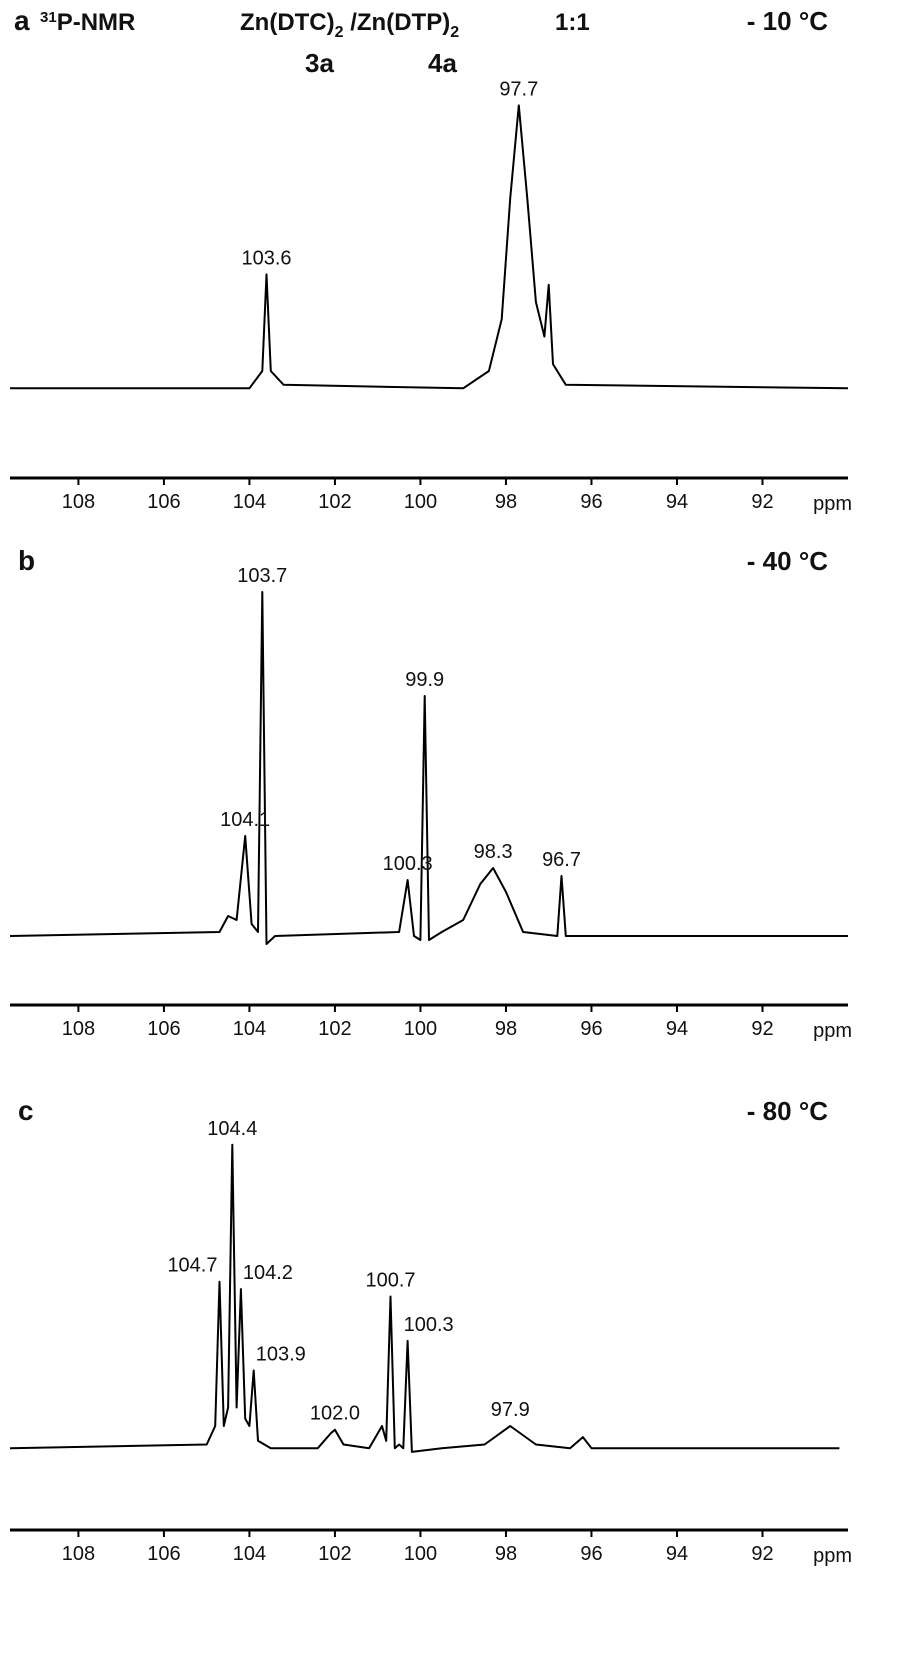  I want to click on peak-label: 104.4, so click(232, 1129).